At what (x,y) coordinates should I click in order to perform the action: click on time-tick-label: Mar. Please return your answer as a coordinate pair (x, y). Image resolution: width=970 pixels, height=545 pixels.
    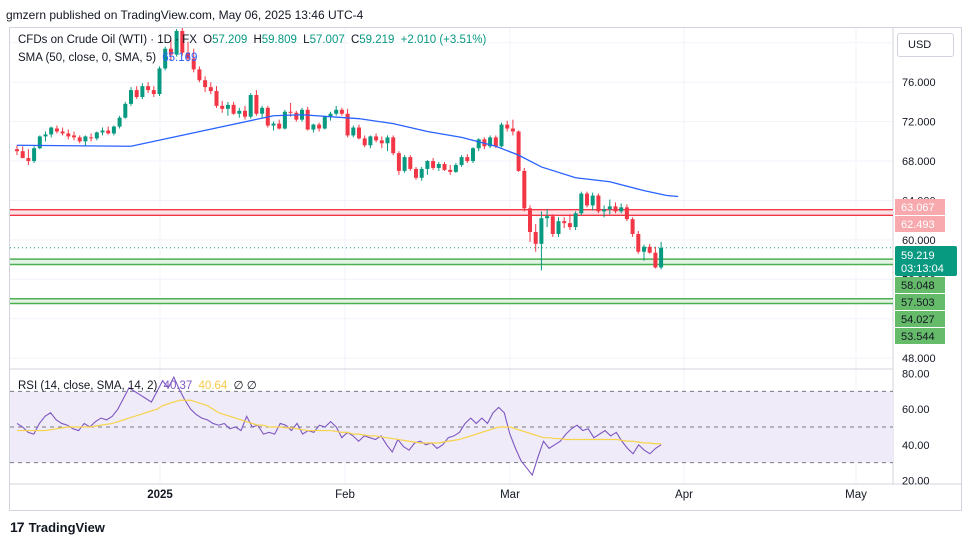
    Looking at the image, I should click on (510, 495).